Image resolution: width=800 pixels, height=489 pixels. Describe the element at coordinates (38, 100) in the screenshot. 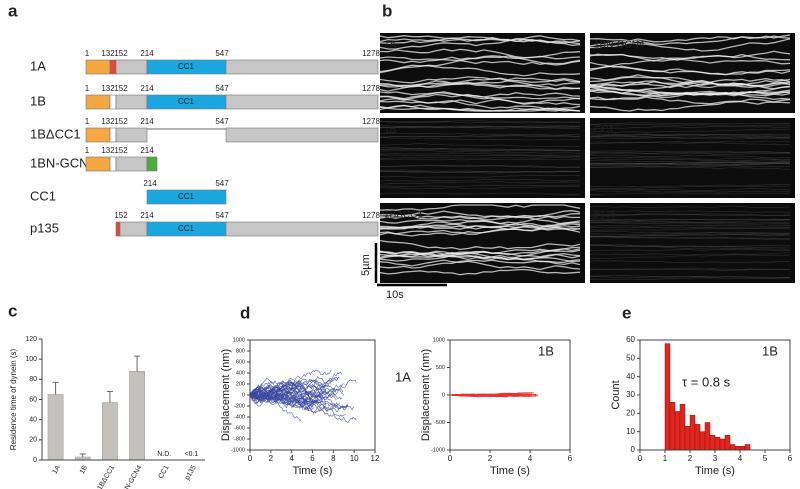

I see `construct-name: 1B` at that location.